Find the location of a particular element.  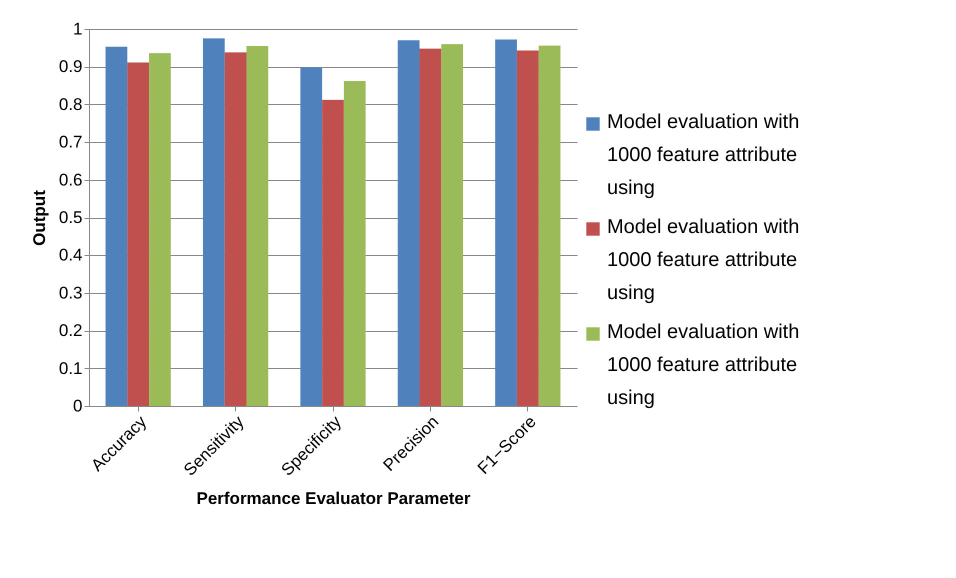

y-tick-label: 0.7 is located at coordinates (70, 142).